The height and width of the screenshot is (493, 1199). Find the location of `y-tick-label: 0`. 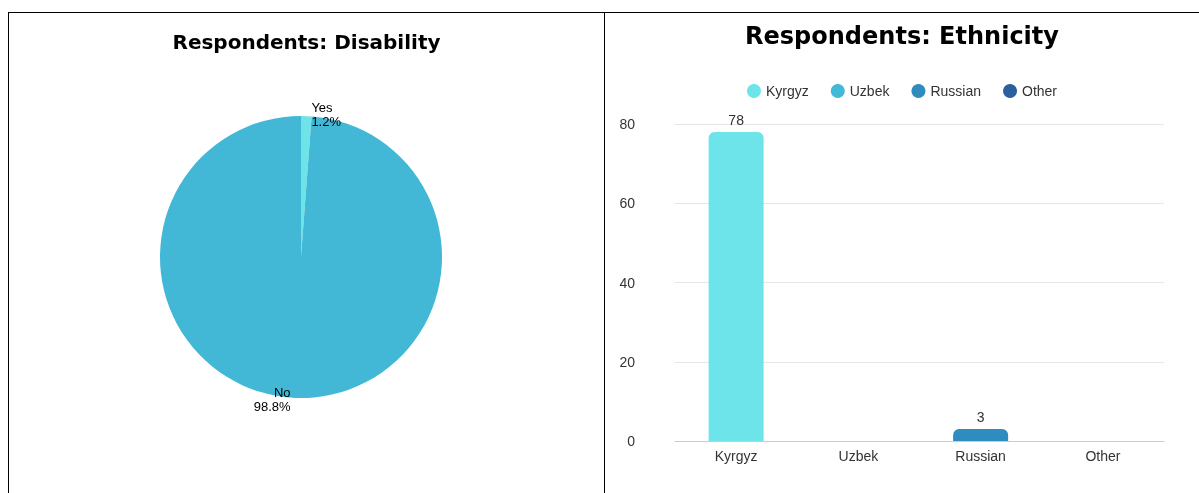

y-tick-label: 0 is located at coordinates (631, 441).